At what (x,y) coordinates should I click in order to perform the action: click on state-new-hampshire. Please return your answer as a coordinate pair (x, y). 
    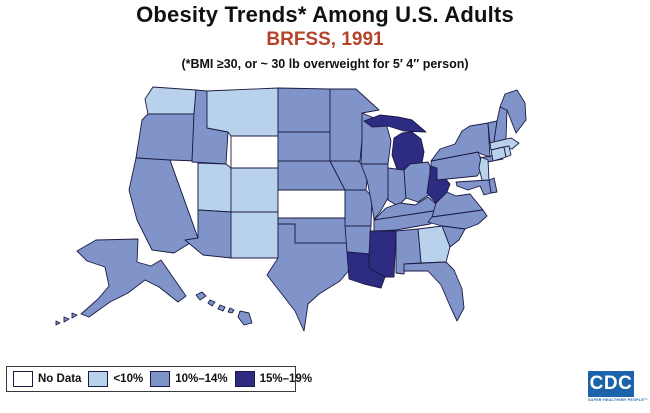
    Looking at the image, I should click on (500, 124).